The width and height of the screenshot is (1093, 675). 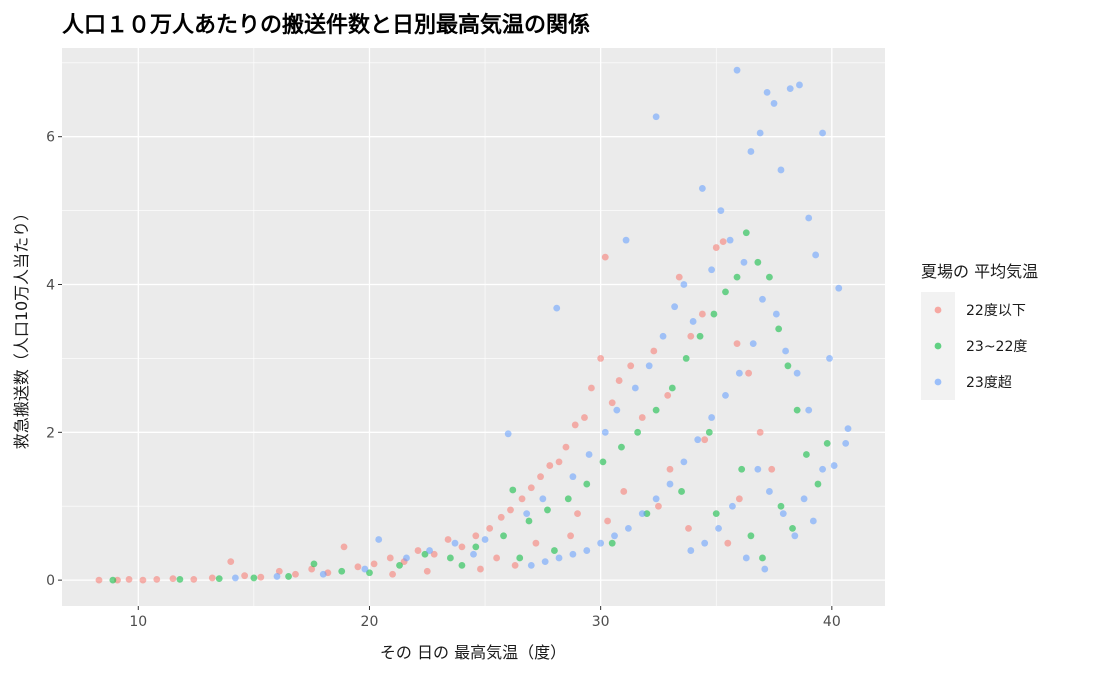 I want to click on x-tick-label: 40, so click(x=832, y=622).